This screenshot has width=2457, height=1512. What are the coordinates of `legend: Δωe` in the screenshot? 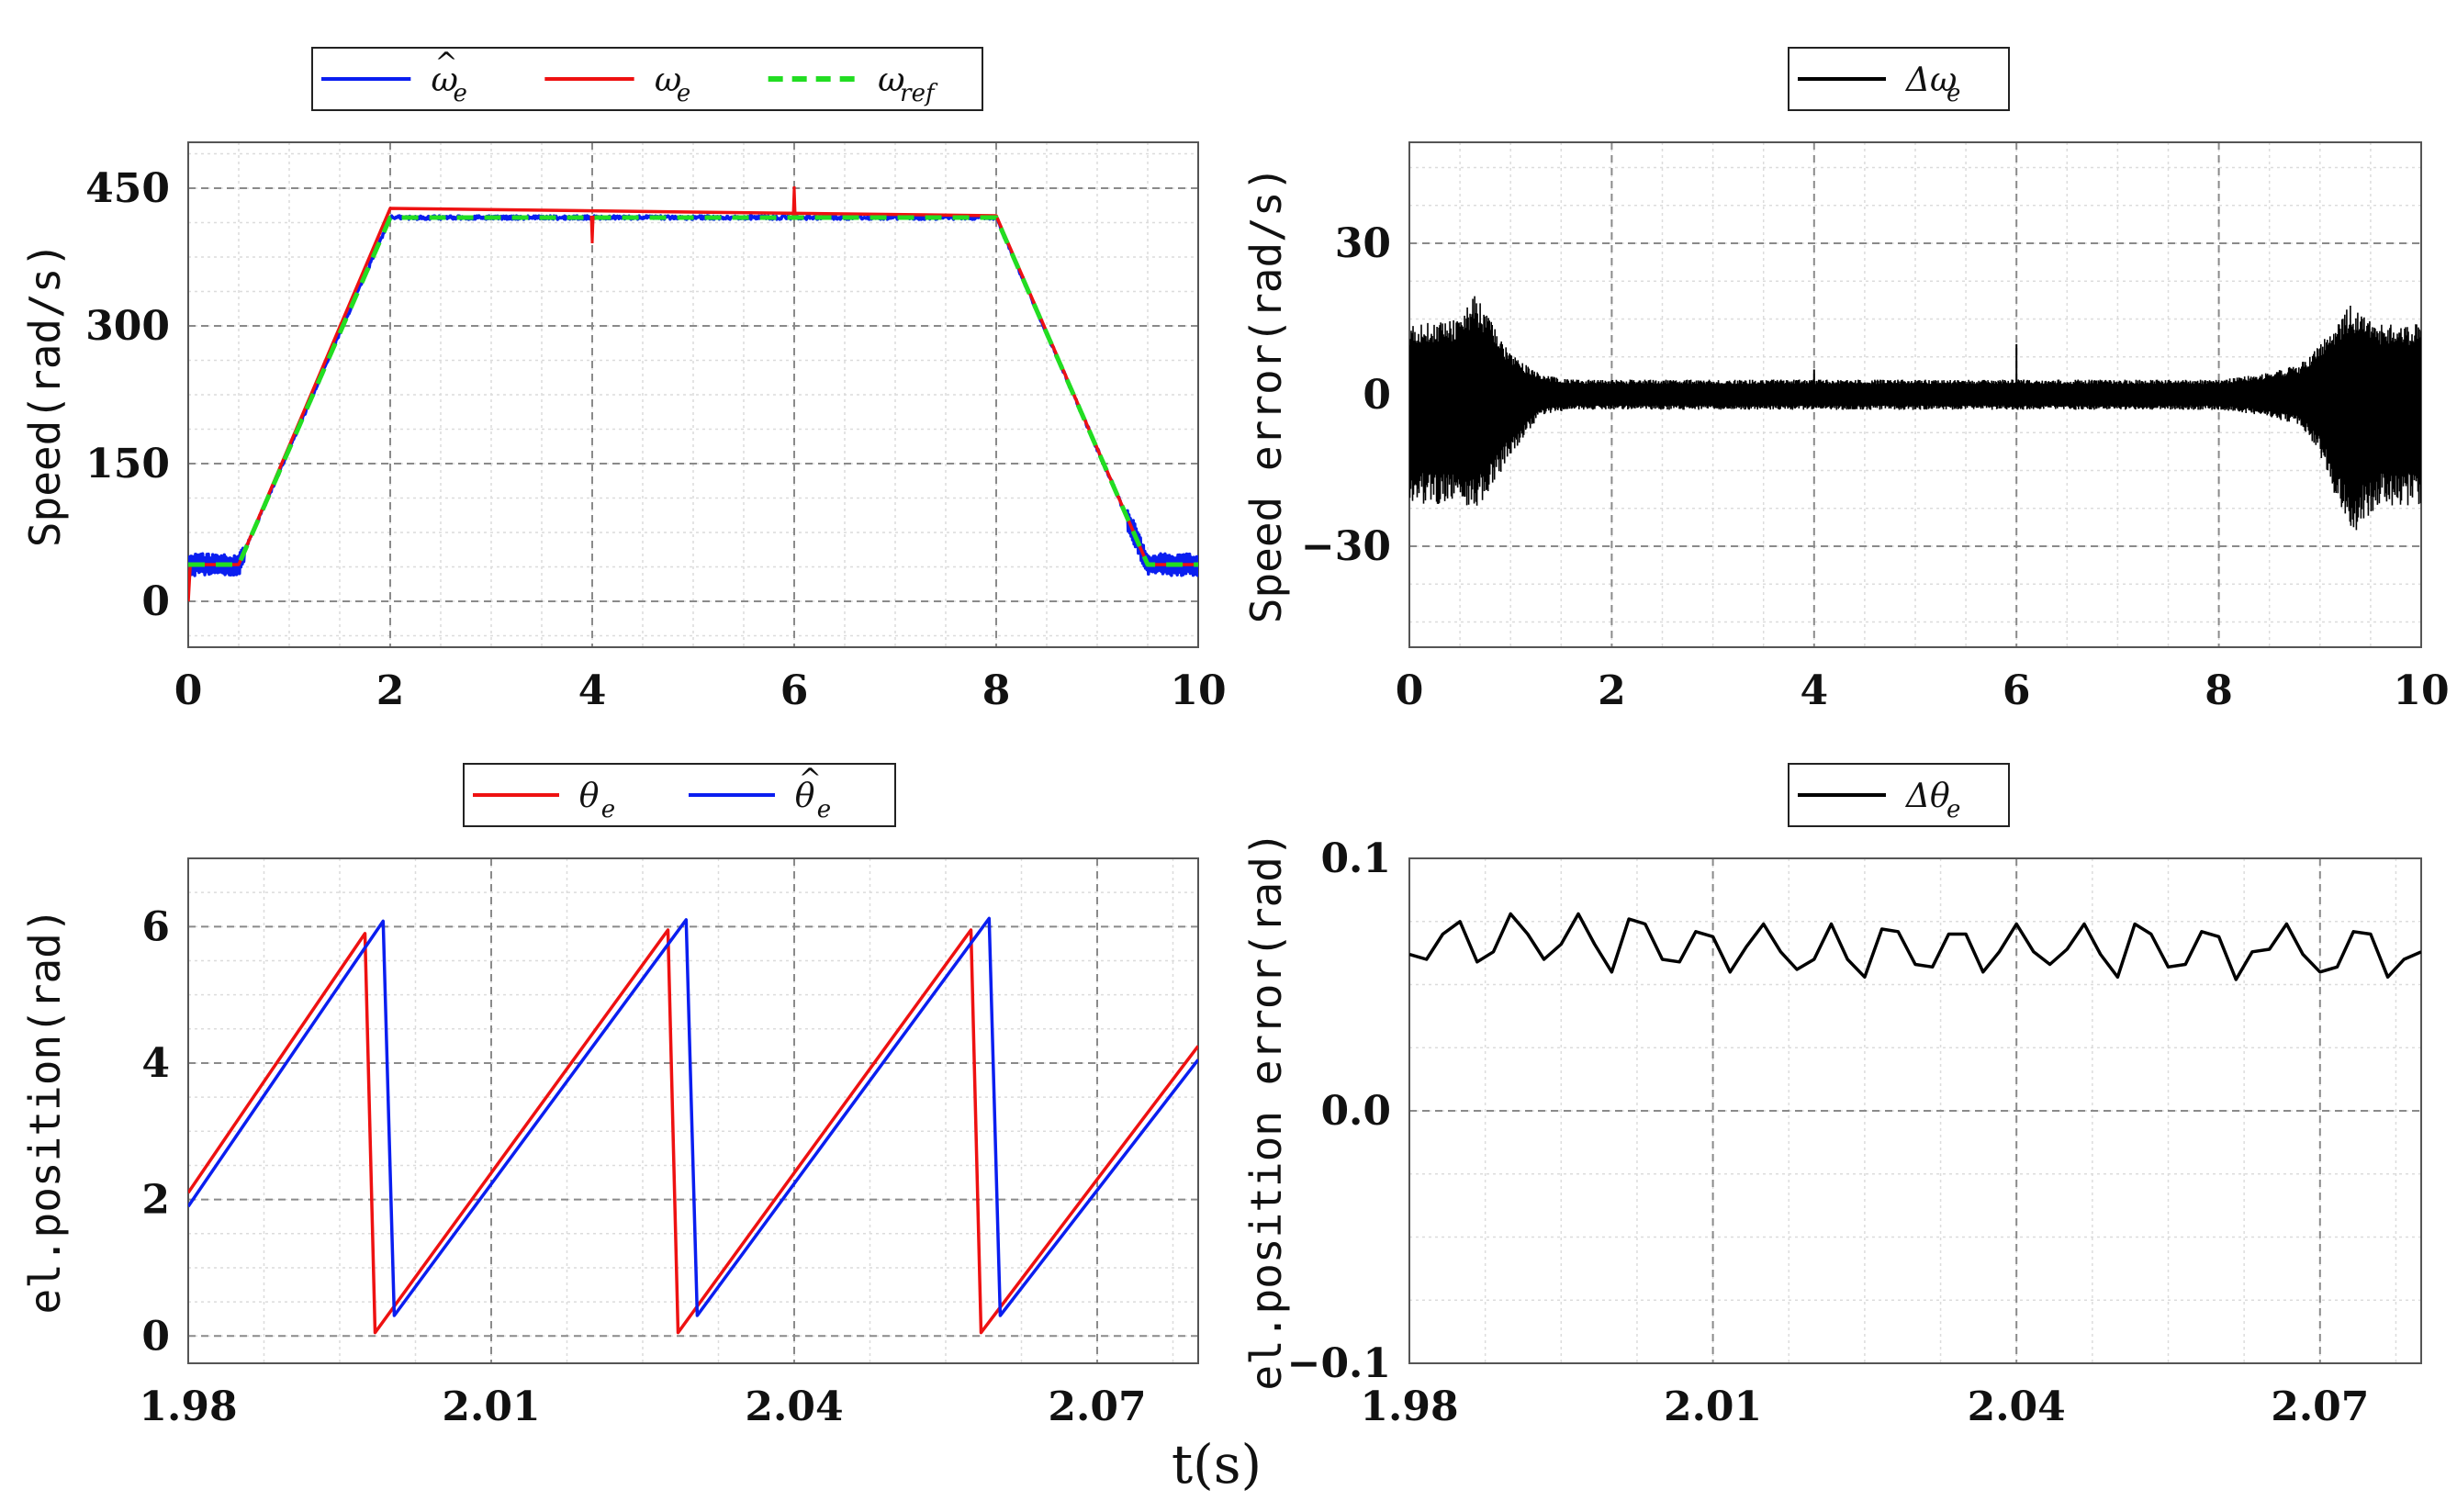 It's located at (1899, 79).